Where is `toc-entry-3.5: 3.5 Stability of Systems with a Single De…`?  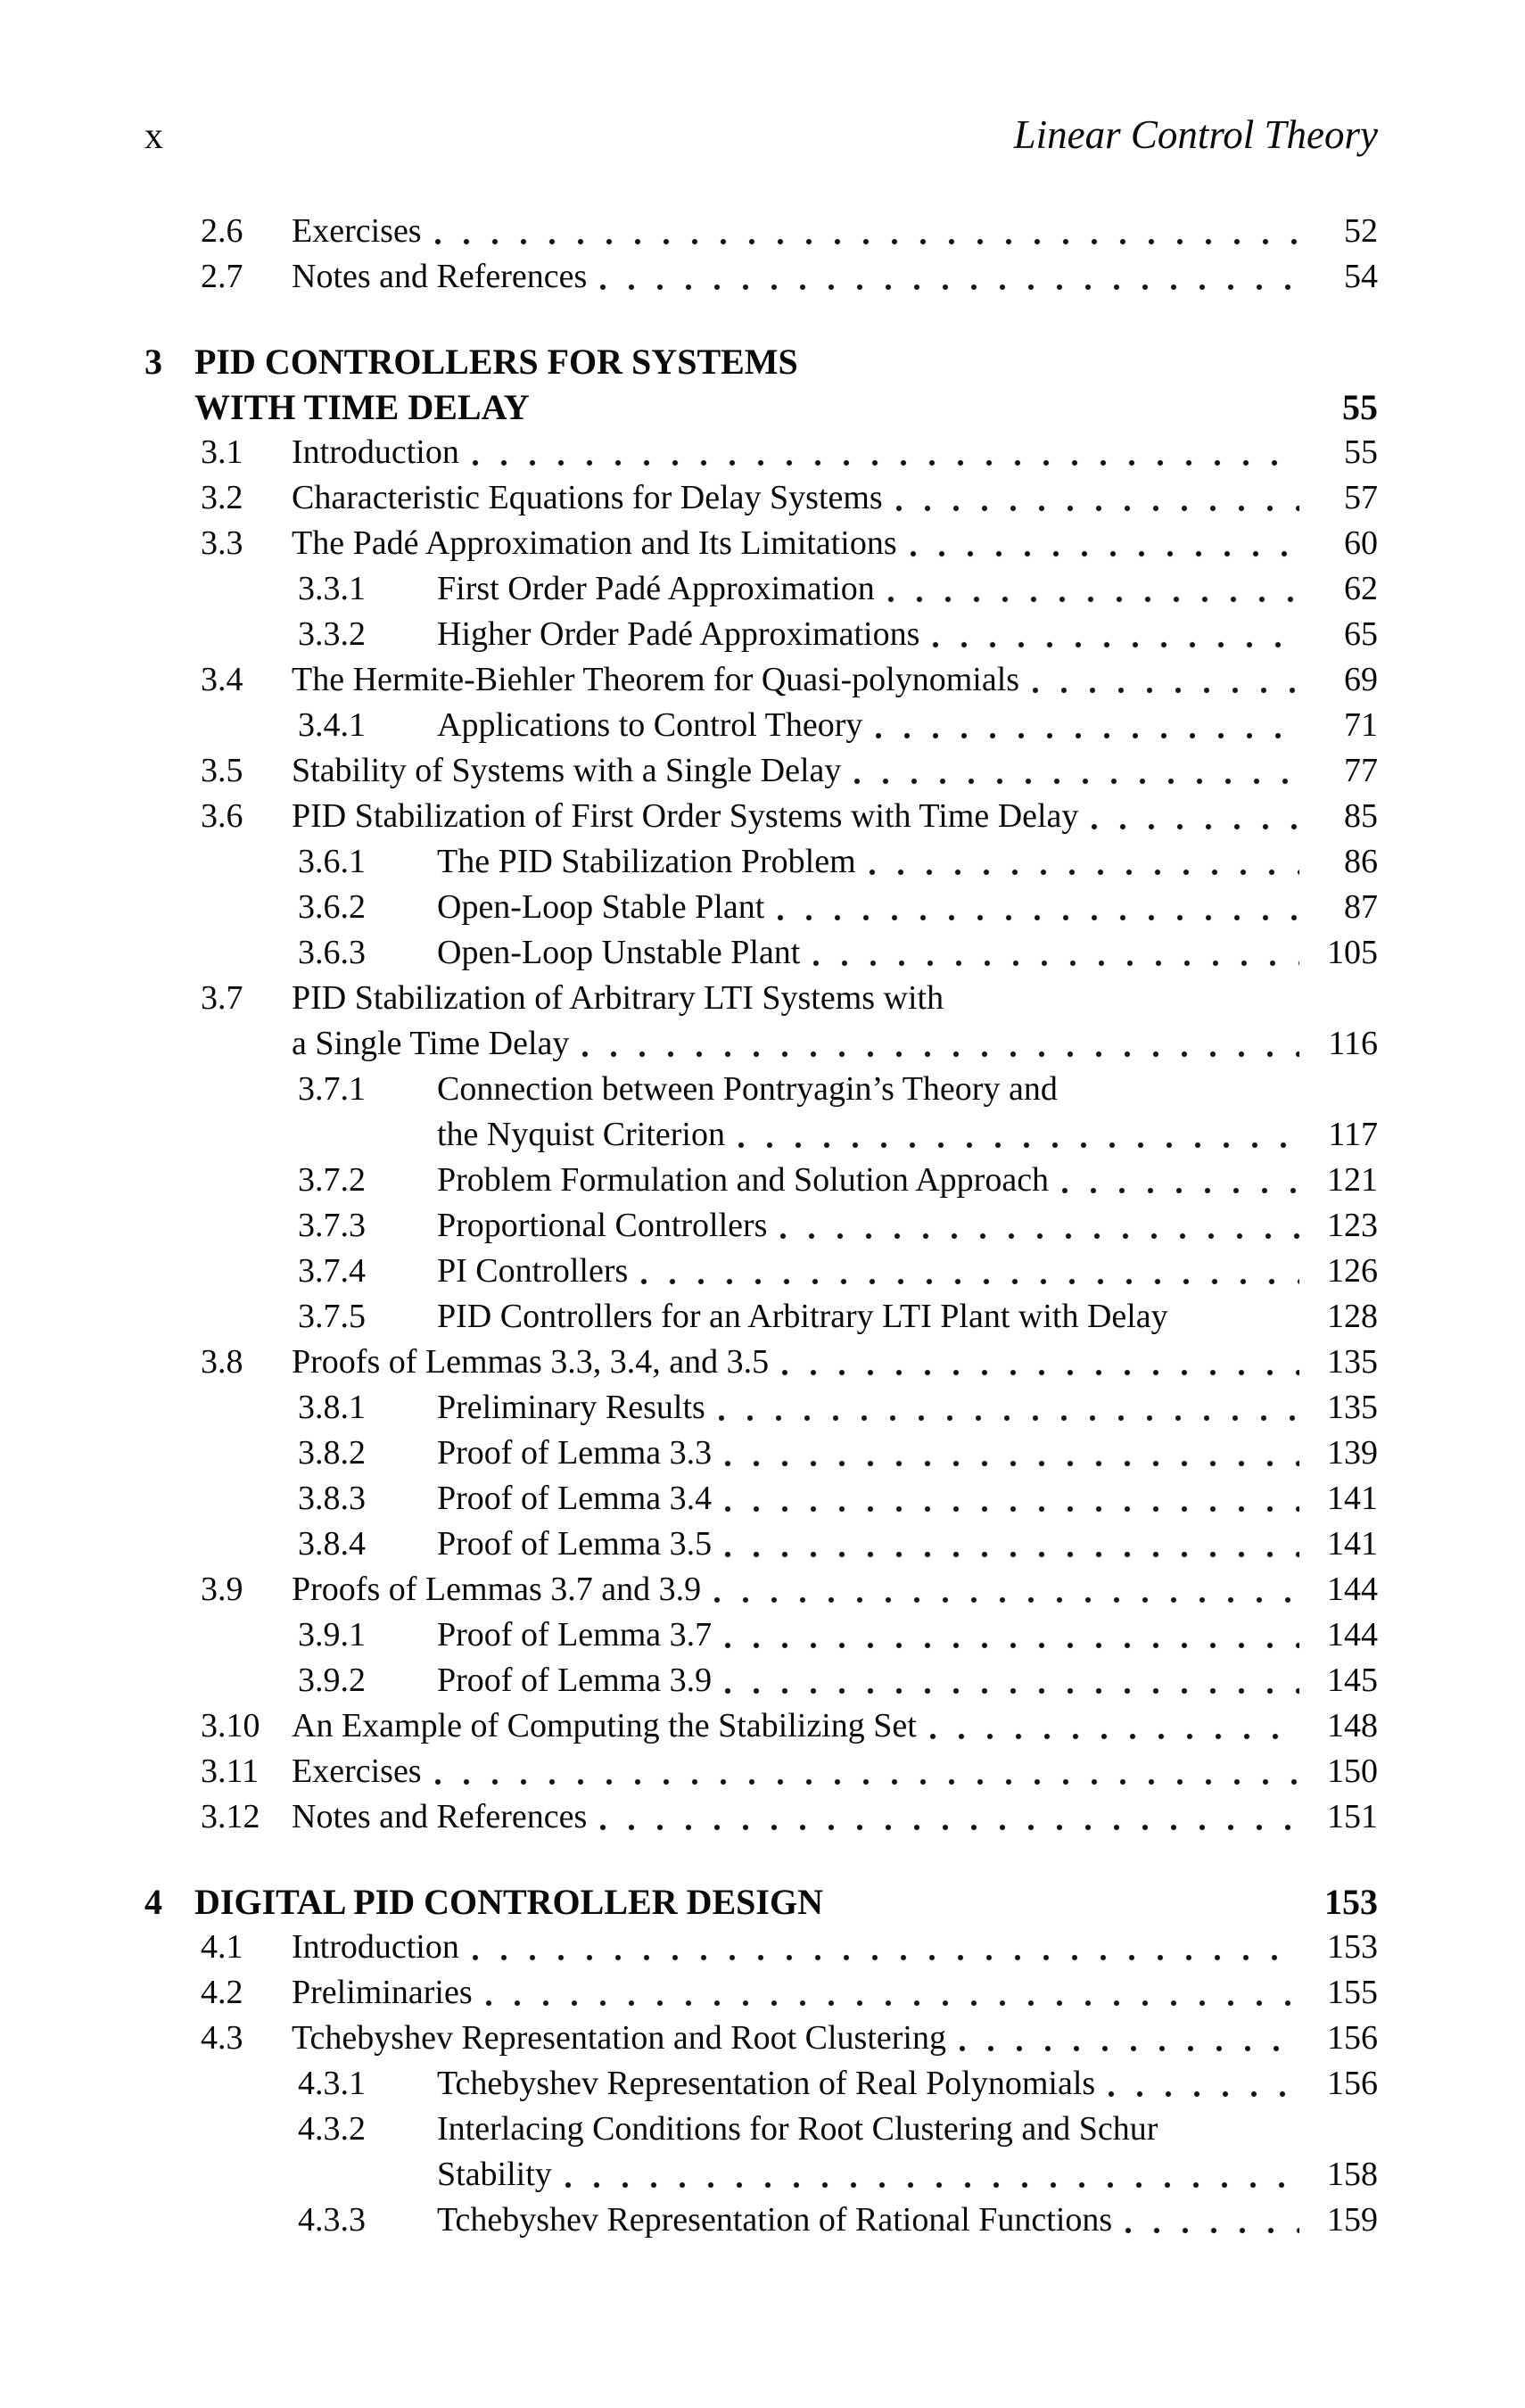 toc-entry-3.5: 3.5 Stability of Systems with a Single De… is located at coordinates (761, 771).